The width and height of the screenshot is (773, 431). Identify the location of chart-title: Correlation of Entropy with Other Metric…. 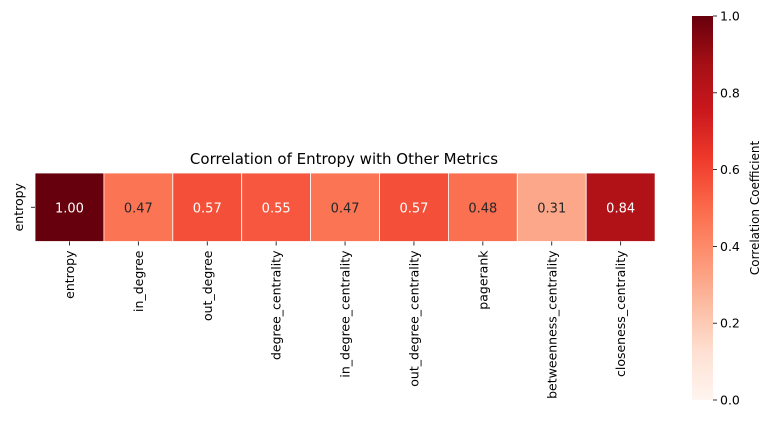
(344, 159).